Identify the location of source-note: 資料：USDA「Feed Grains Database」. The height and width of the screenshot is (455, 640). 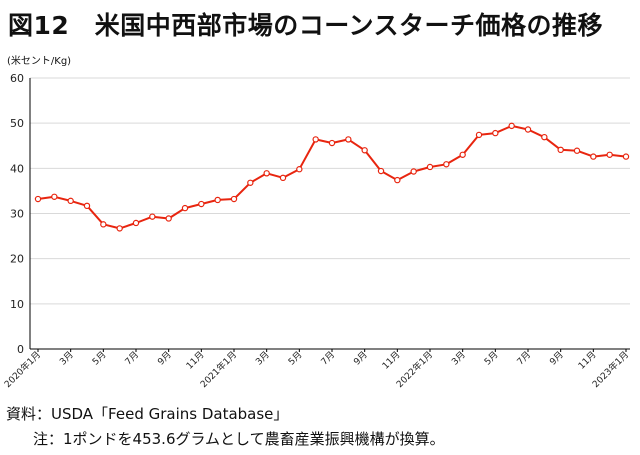
(147, 414).